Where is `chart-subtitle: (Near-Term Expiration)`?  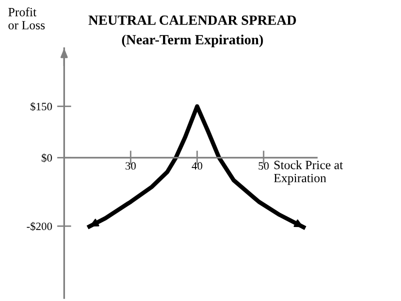 chart-subtitle: (Near-Term Expiration) is located at coordinates (192, 41).